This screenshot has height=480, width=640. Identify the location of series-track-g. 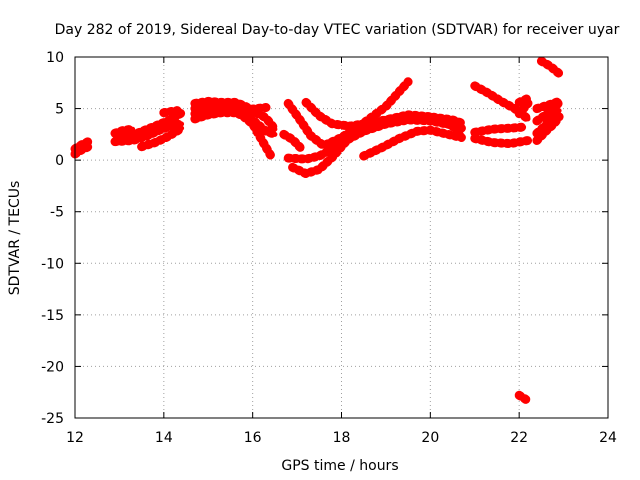
(170, 112).